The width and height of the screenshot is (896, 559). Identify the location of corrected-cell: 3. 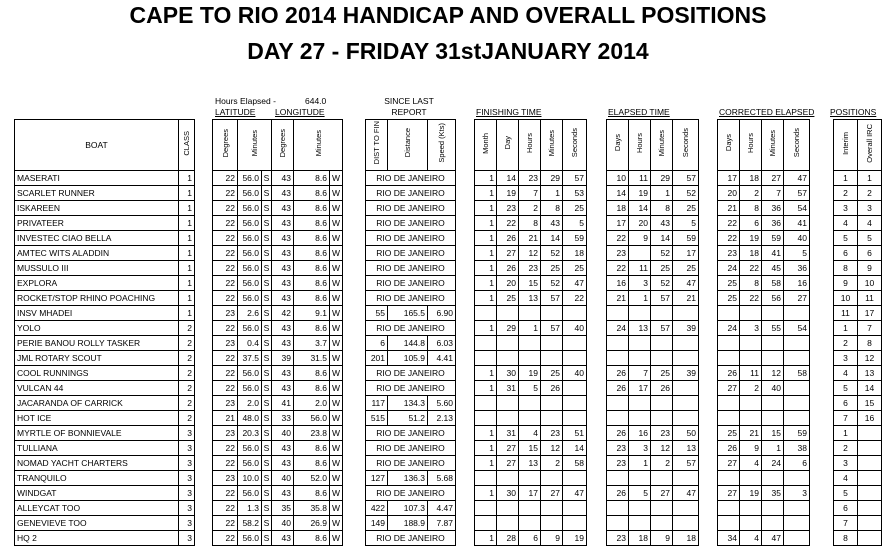
(750, 328).